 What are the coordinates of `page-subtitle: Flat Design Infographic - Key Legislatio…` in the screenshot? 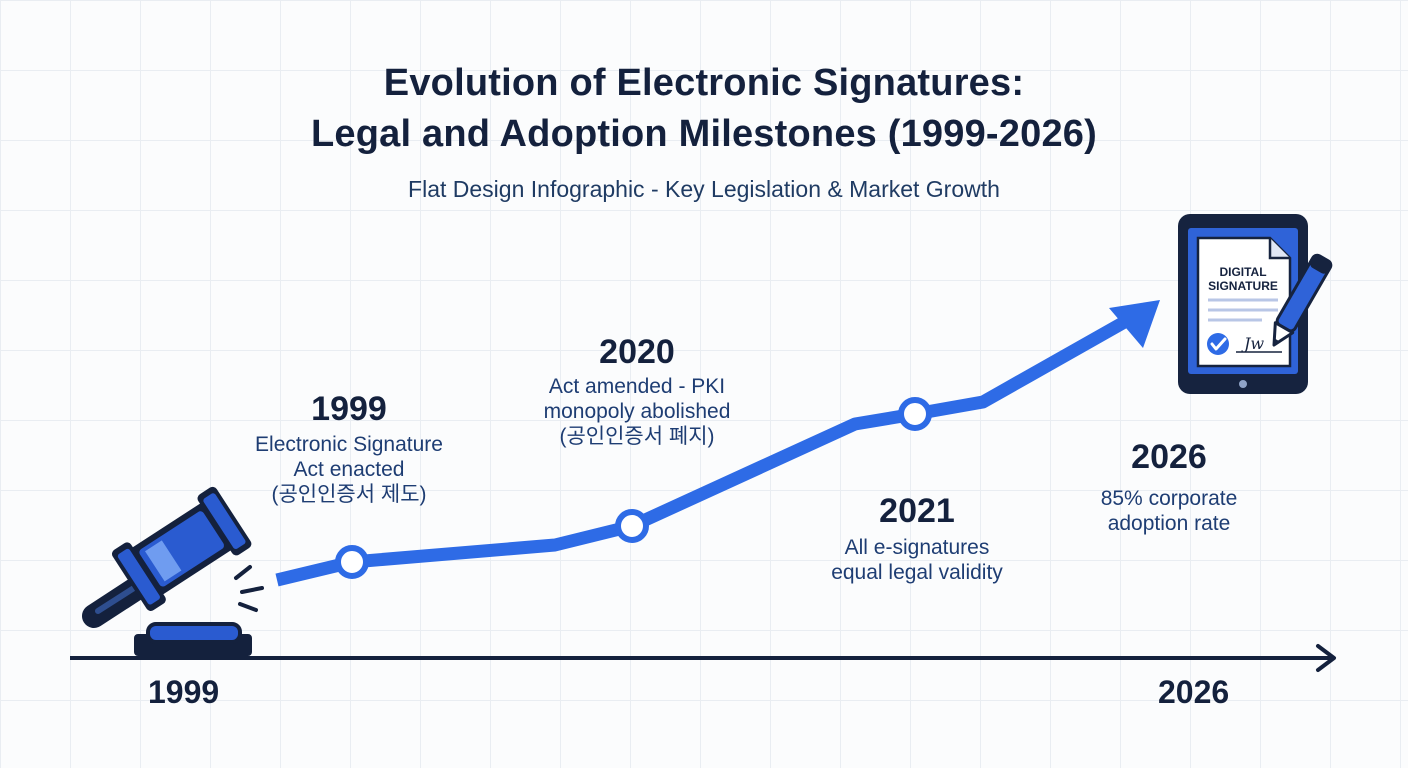 It's located at (704, 189).